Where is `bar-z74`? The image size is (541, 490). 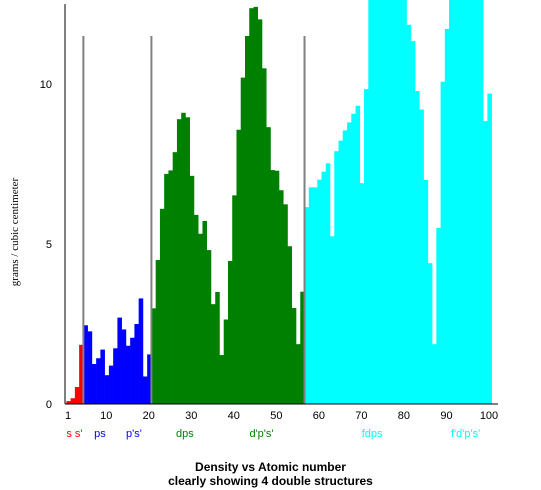
bar-z74 is located at coordinates (379, 202).